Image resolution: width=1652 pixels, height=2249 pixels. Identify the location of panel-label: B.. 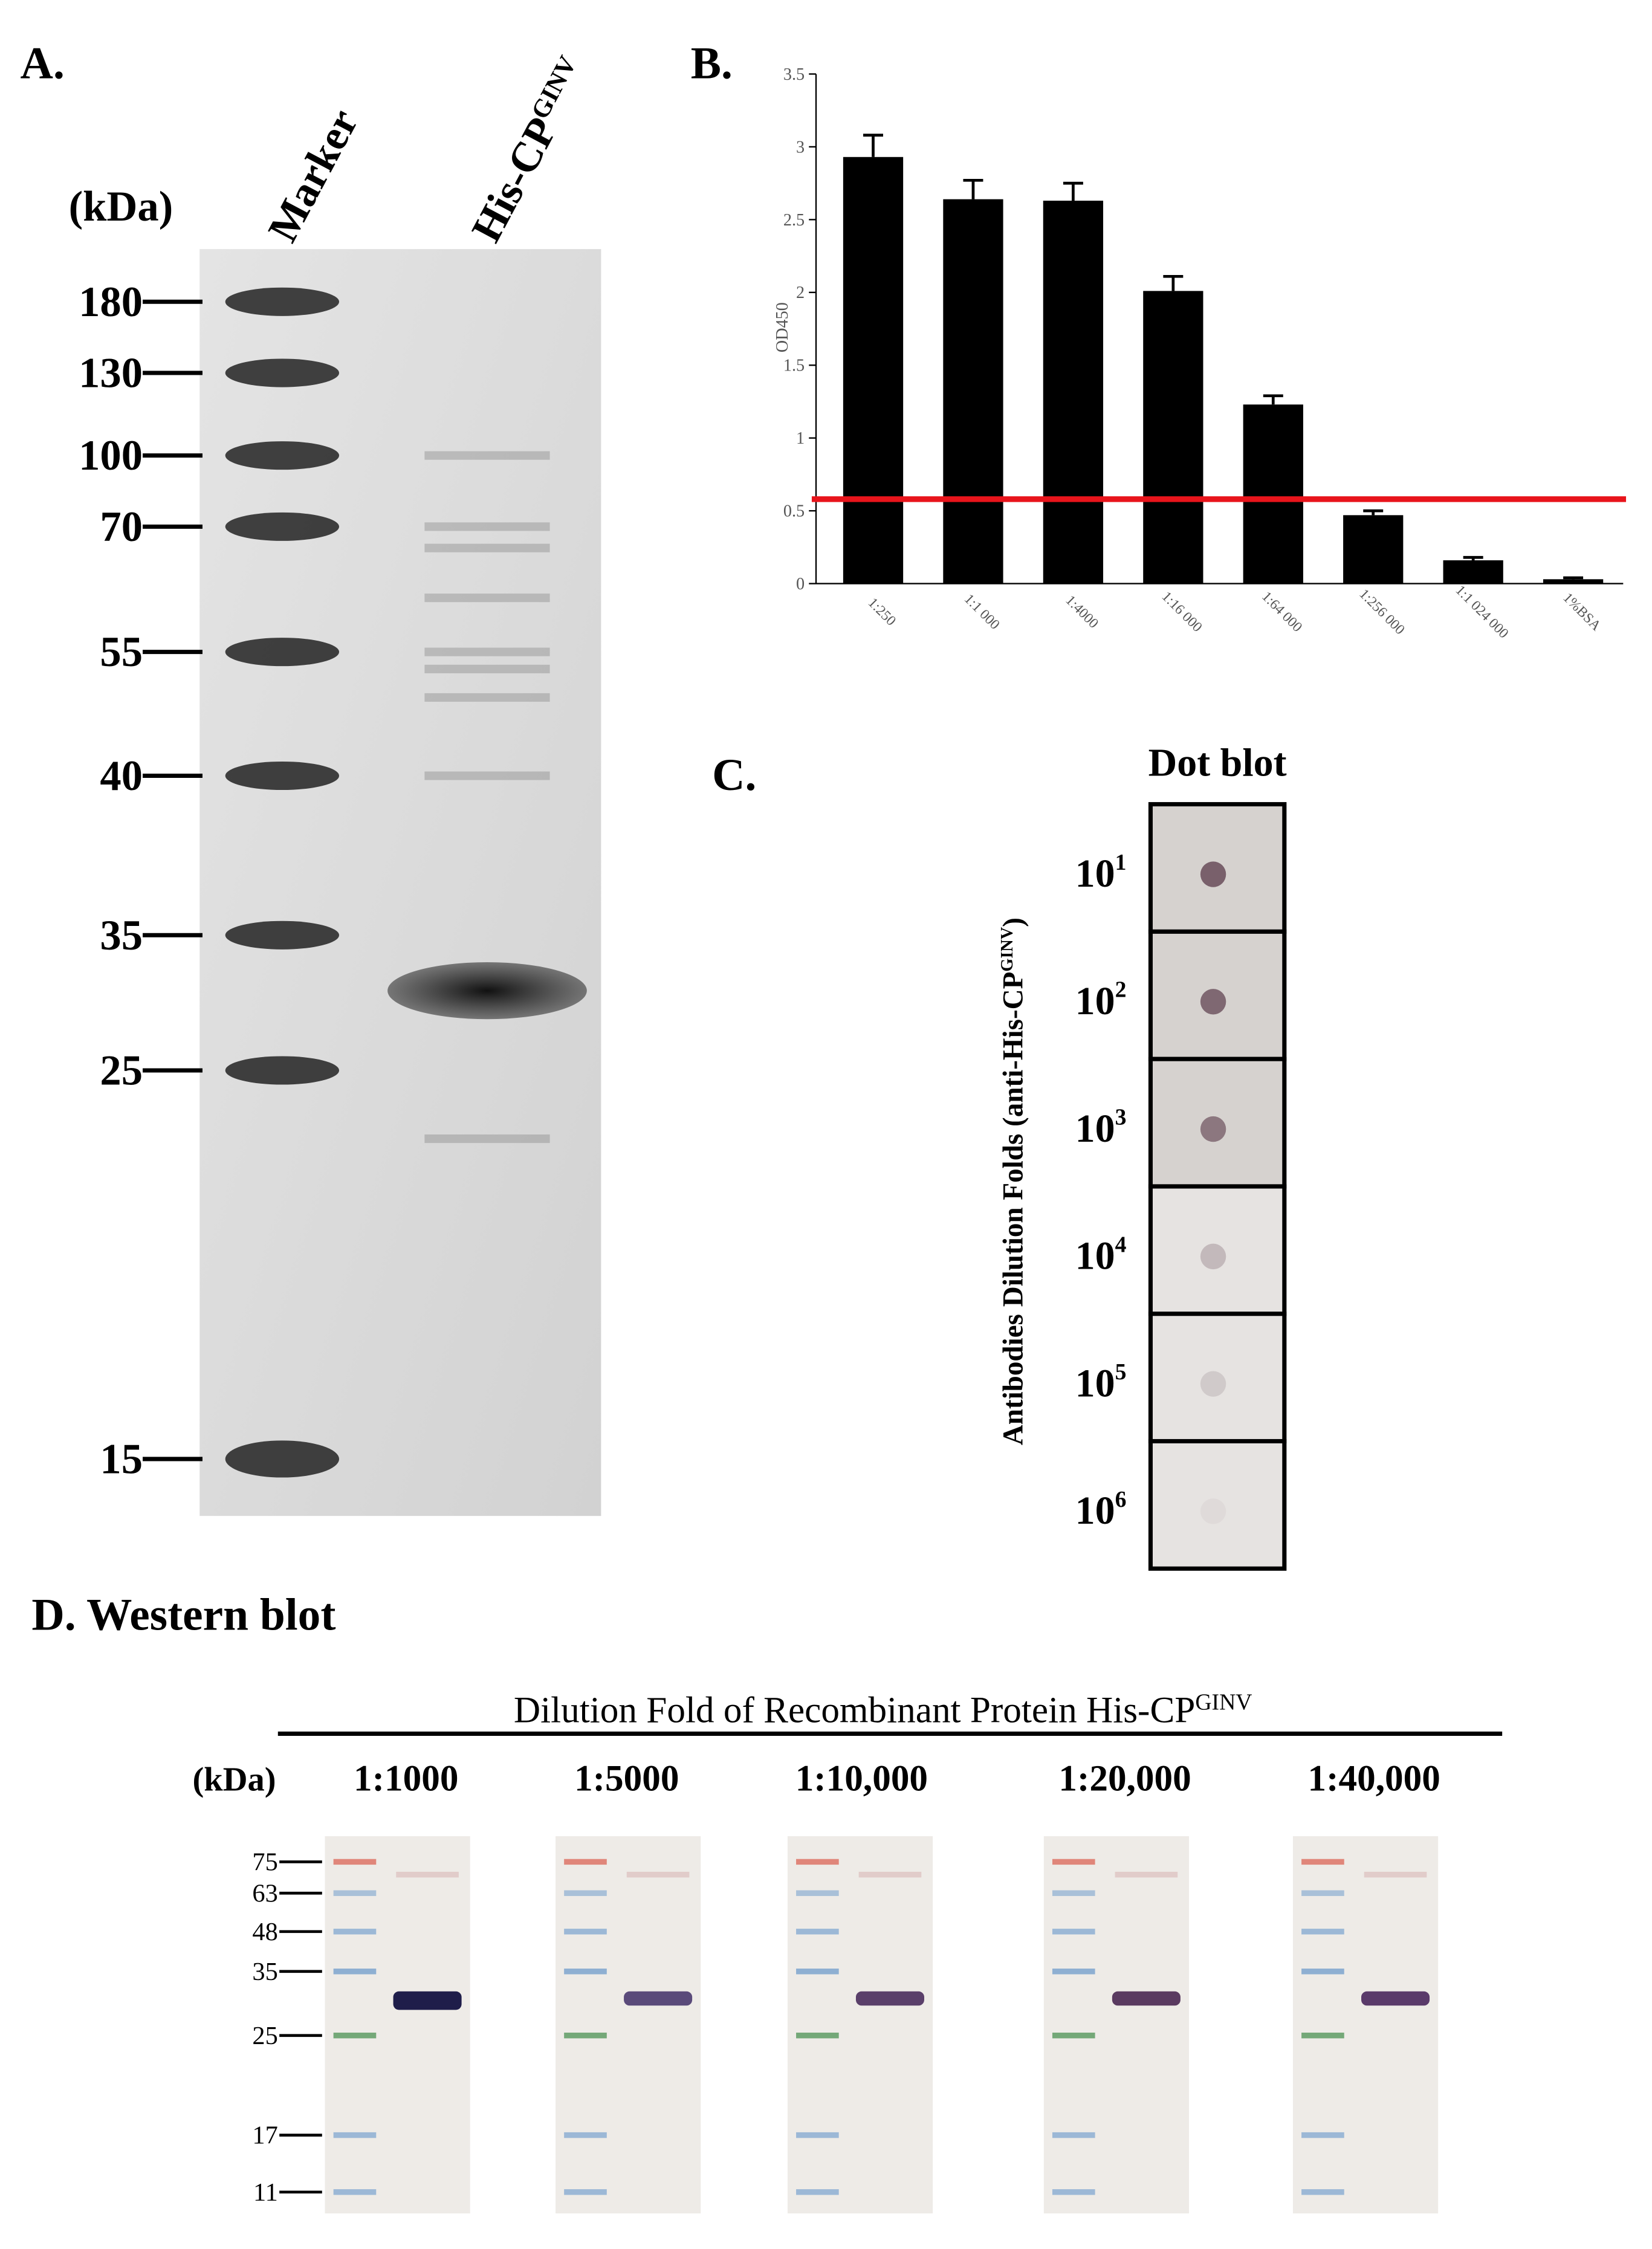
(712, 64).